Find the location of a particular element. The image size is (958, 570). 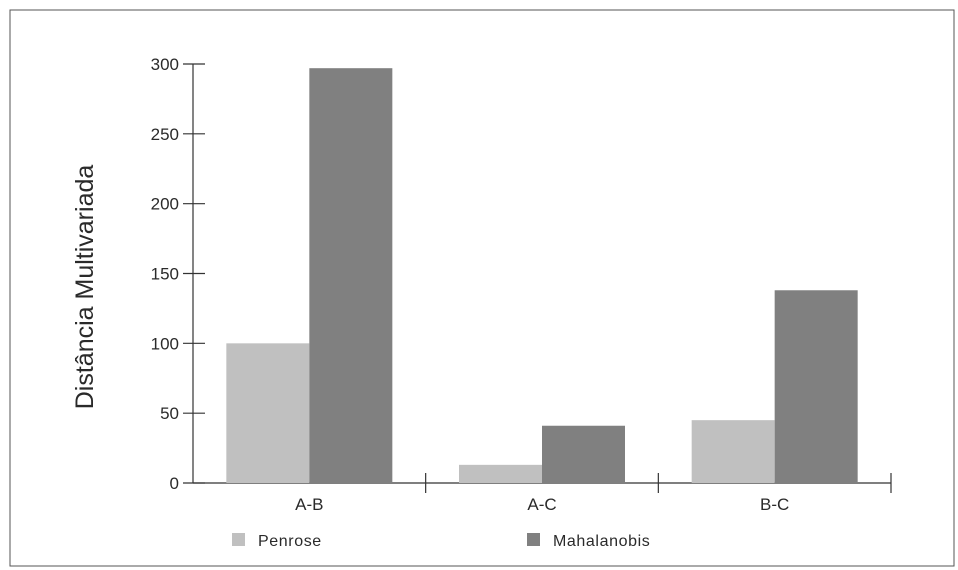

legend-label-penrose: Penrose is located at coordinates (290, 541).